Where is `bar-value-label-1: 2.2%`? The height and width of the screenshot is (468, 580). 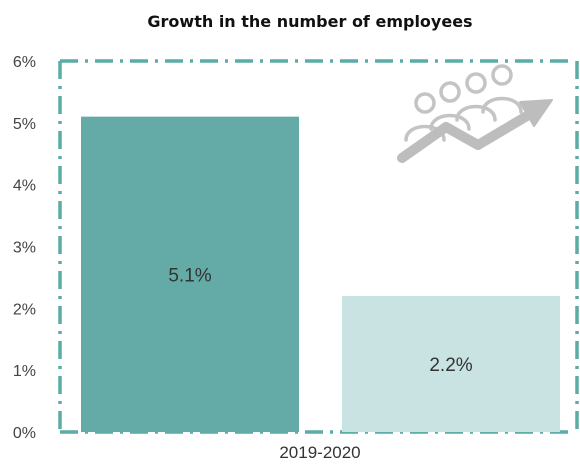
bar-value-label-1: 2.2% is located at coordinates (450, 365).